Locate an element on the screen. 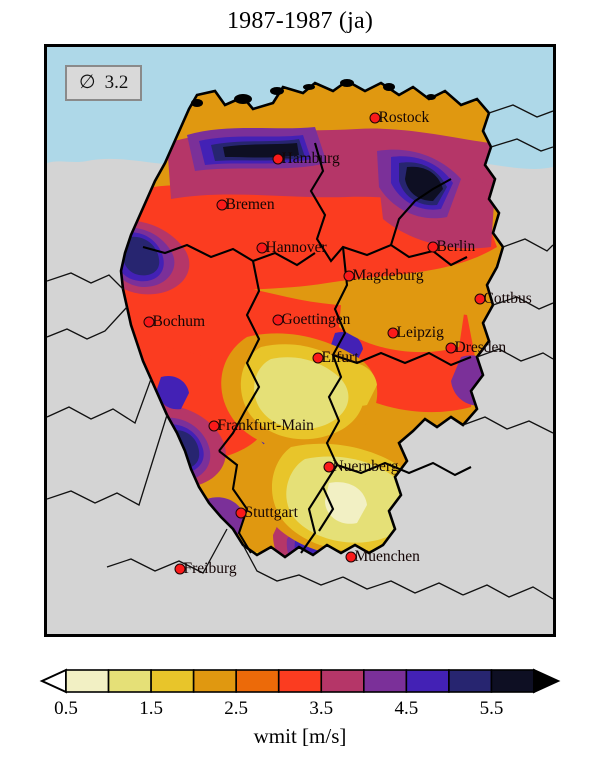 The width and height of the screenshot is (600, 780). city-label: Hannover is located at coordinates (296, 247).